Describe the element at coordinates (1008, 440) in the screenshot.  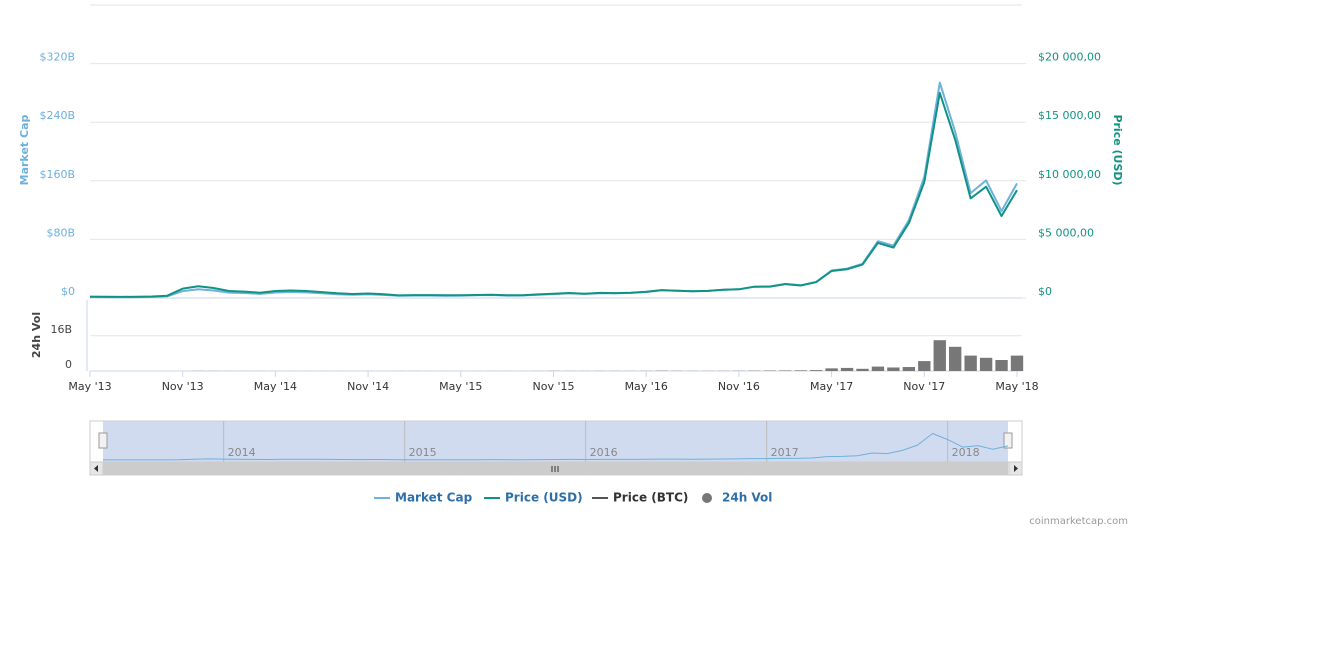
I see `navigator-handle-right` at that location.